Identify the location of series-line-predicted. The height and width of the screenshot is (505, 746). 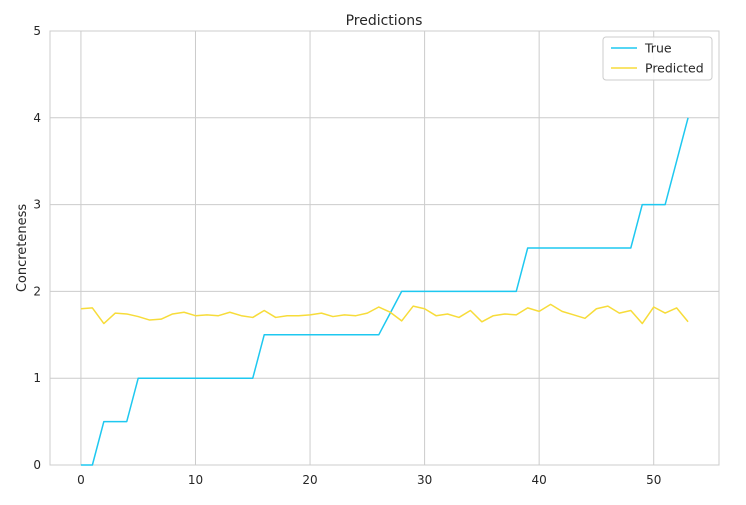
(384, 314).